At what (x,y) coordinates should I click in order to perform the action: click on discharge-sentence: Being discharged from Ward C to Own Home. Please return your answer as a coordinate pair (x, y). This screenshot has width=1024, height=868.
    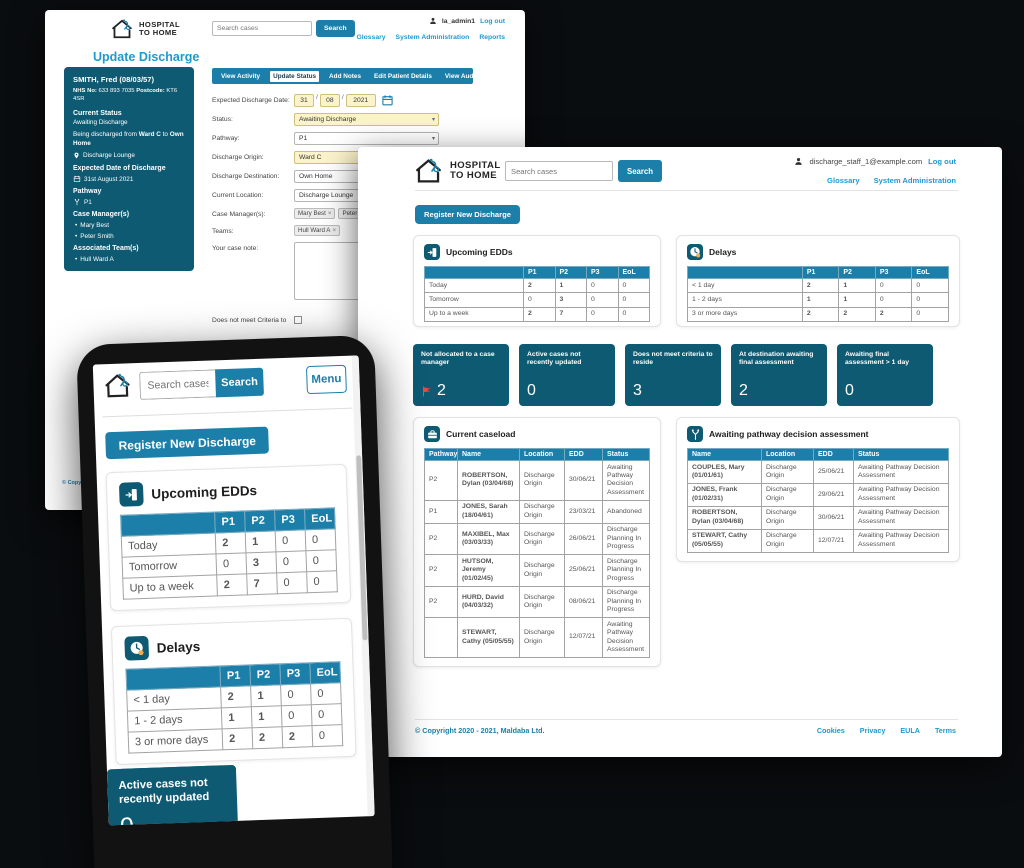
    Looking at the image, I should click on (129, 139).